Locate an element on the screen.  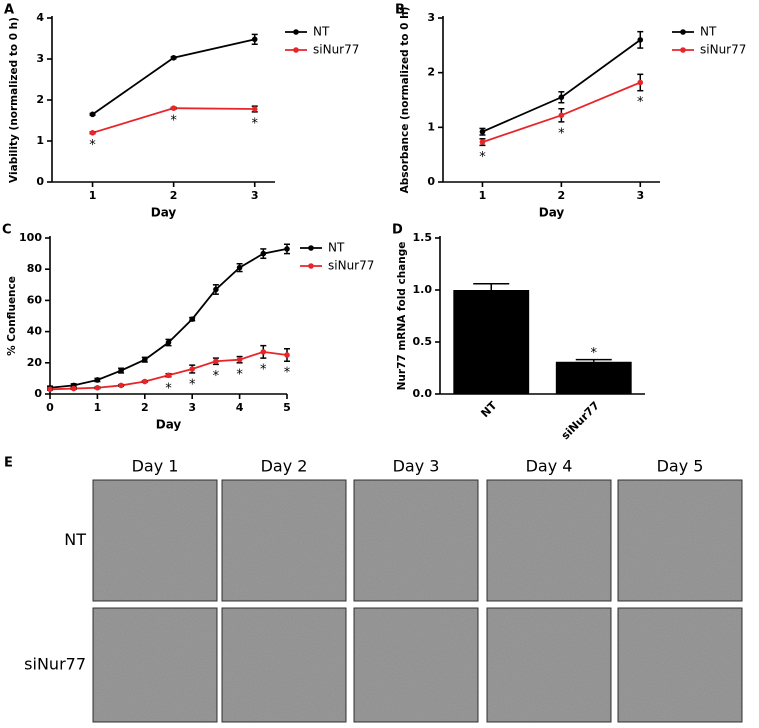
y-axis-label: Absorbance (normalized to 0 h) is located at coordinates (405, 100).